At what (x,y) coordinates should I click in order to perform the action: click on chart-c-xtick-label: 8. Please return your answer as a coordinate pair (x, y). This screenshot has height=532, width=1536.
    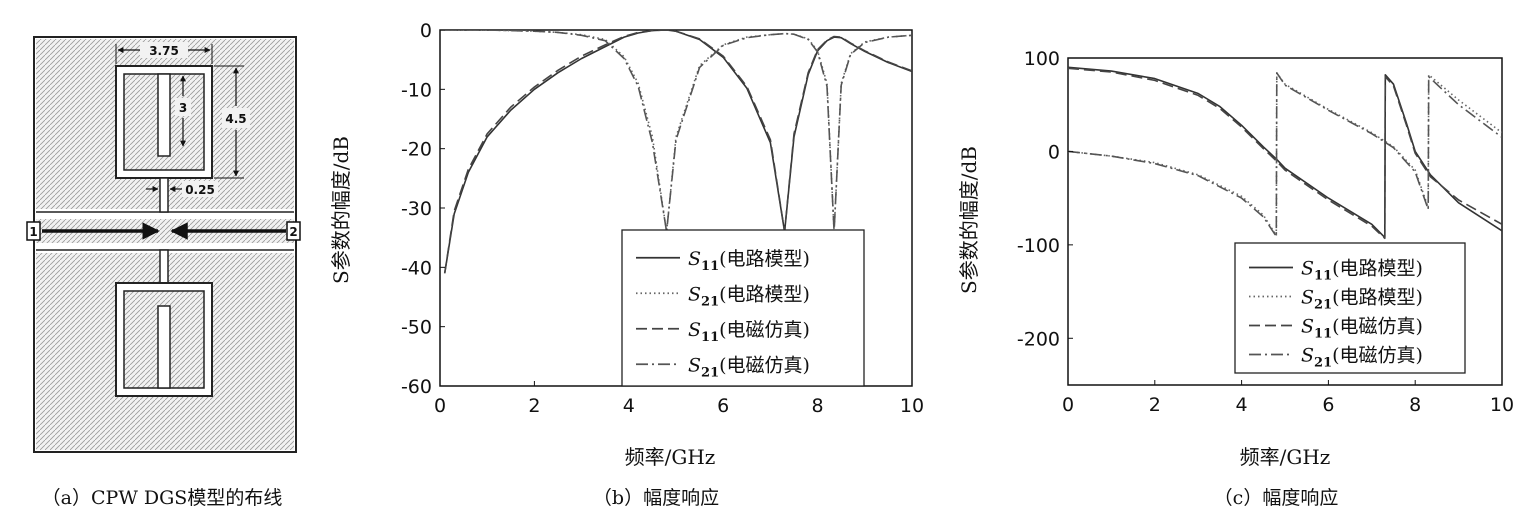
    Looking at the image, I should click on (1415, 405).